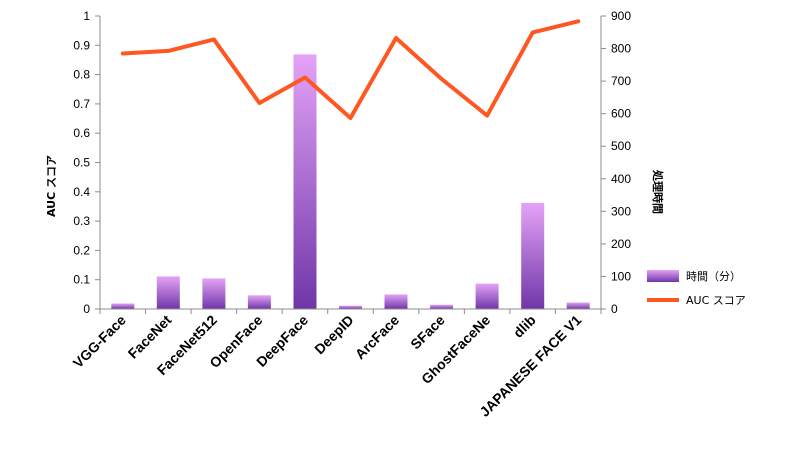 The width and height of the screenshot is (808, 454). I want to click on left-tick-label: 0.5, so click(81, 163).